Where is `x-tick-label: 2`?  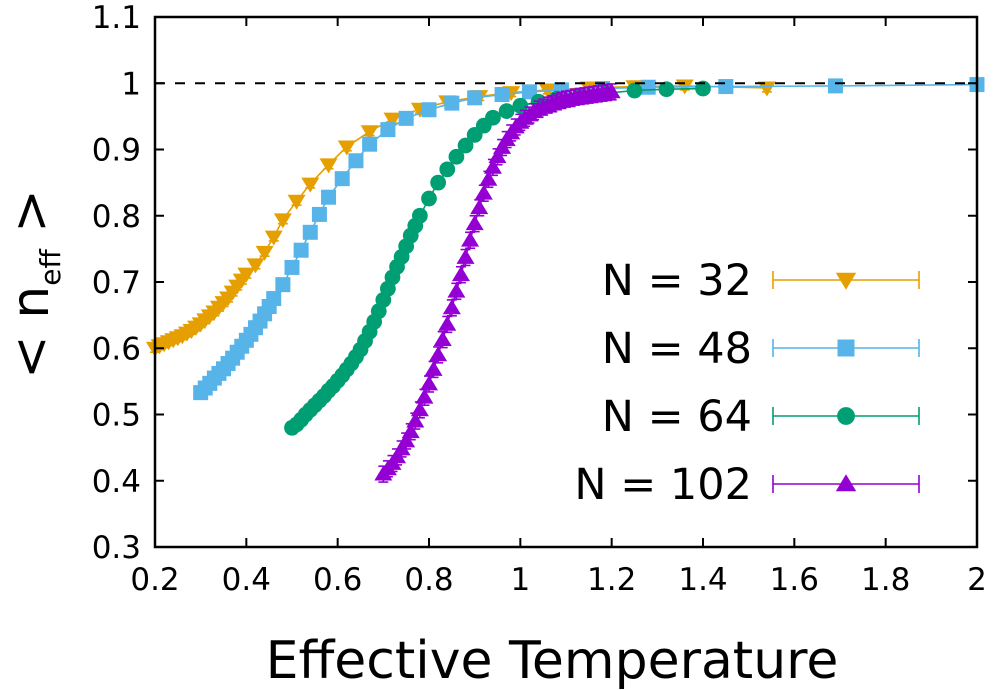
x-tick-label: 2 is located at coordinates (977, 580).